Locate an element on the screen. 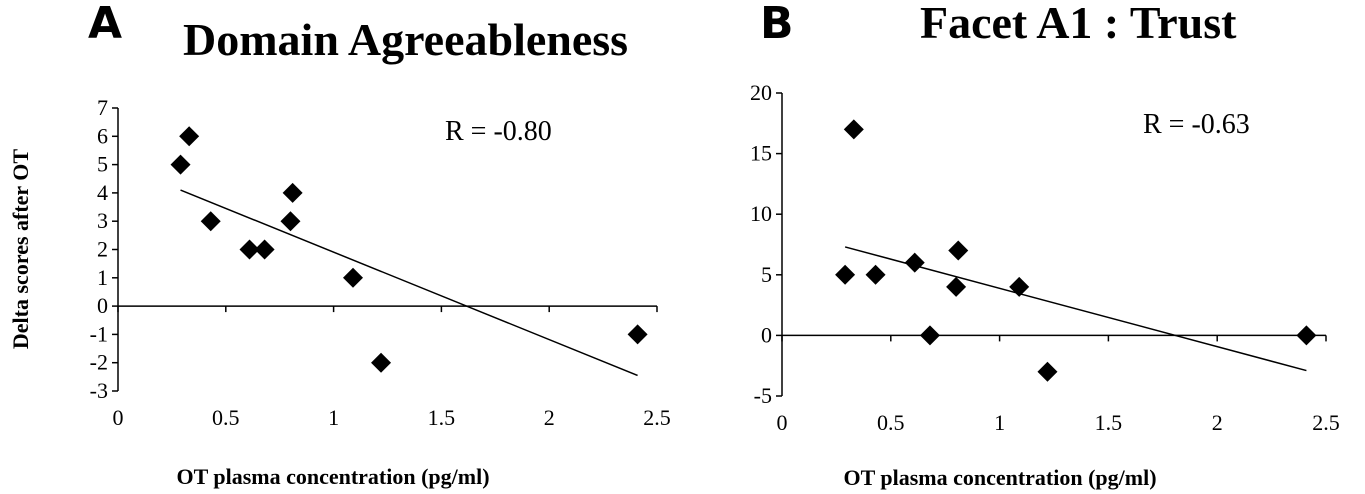  panel-a-y-tick-label: -2 is located at coordinates (99, 362).